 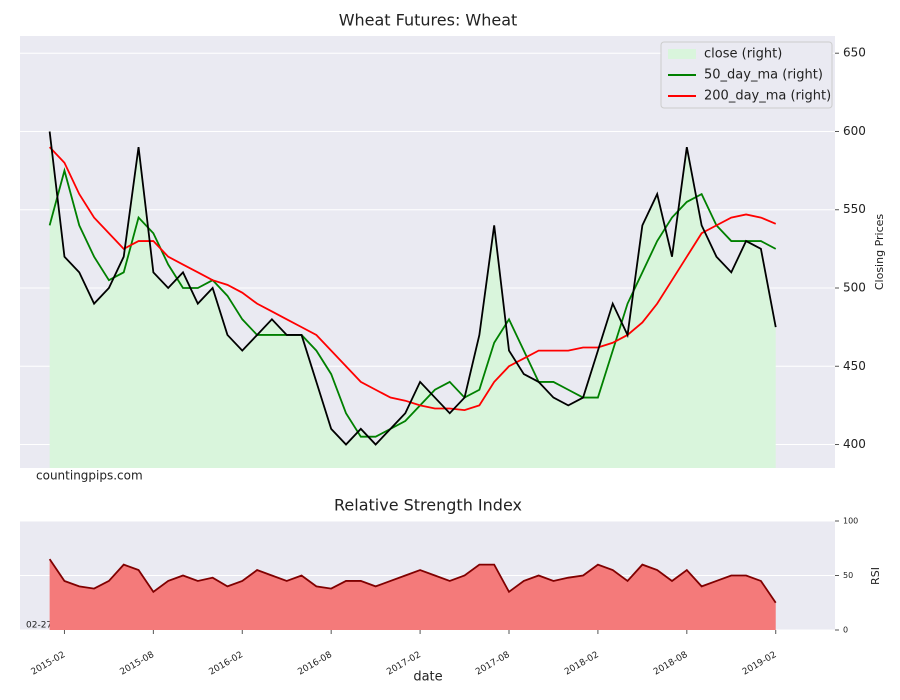 What do you see at coordinates (875, 576) in the screenshot?
I see `y-axis-label: RSI` at bounding box center [875, 576].